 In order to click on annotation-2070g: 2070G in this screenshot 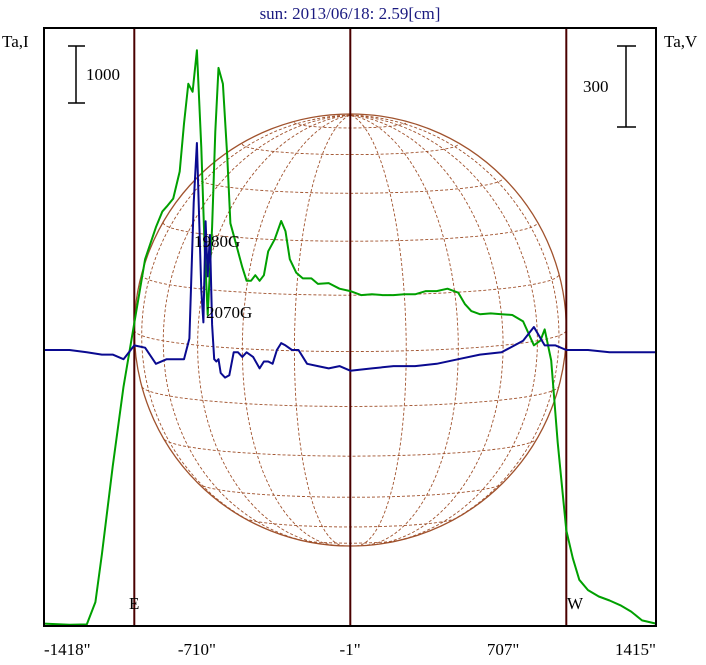, I will do `click(229, 312)`.